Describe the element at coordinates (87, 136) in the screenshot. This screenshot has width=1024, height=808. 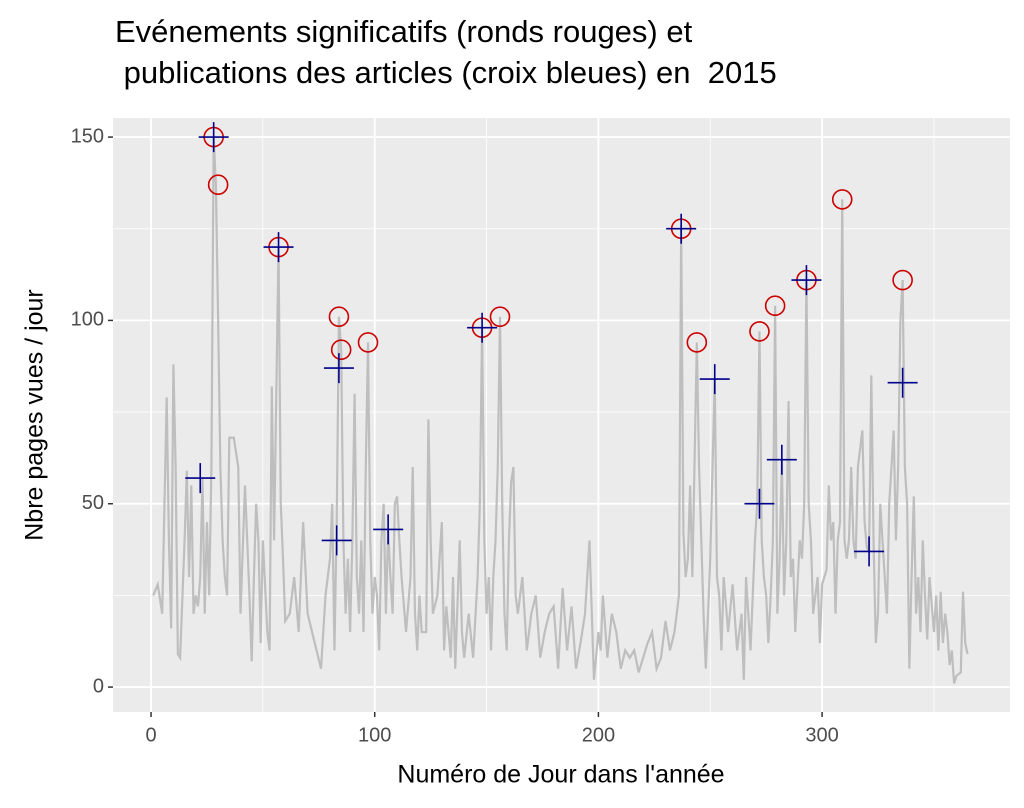
I see `y-tick-label: 150` at that location.